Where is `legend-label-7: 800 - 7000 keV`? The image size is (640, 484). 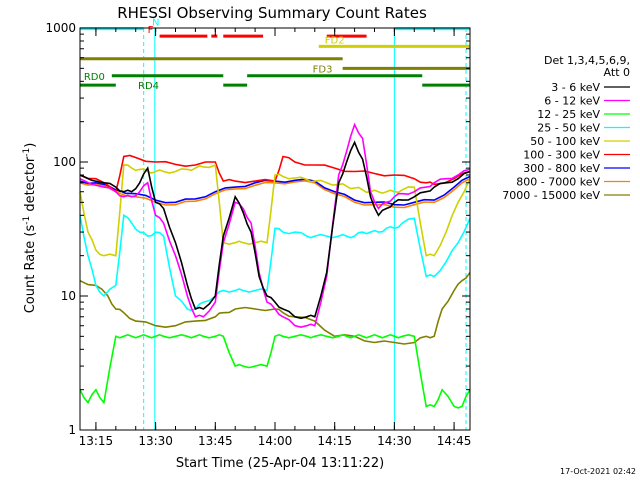
legend-label-7: 800 - 7000 keV is located at coordinates (558, 182).